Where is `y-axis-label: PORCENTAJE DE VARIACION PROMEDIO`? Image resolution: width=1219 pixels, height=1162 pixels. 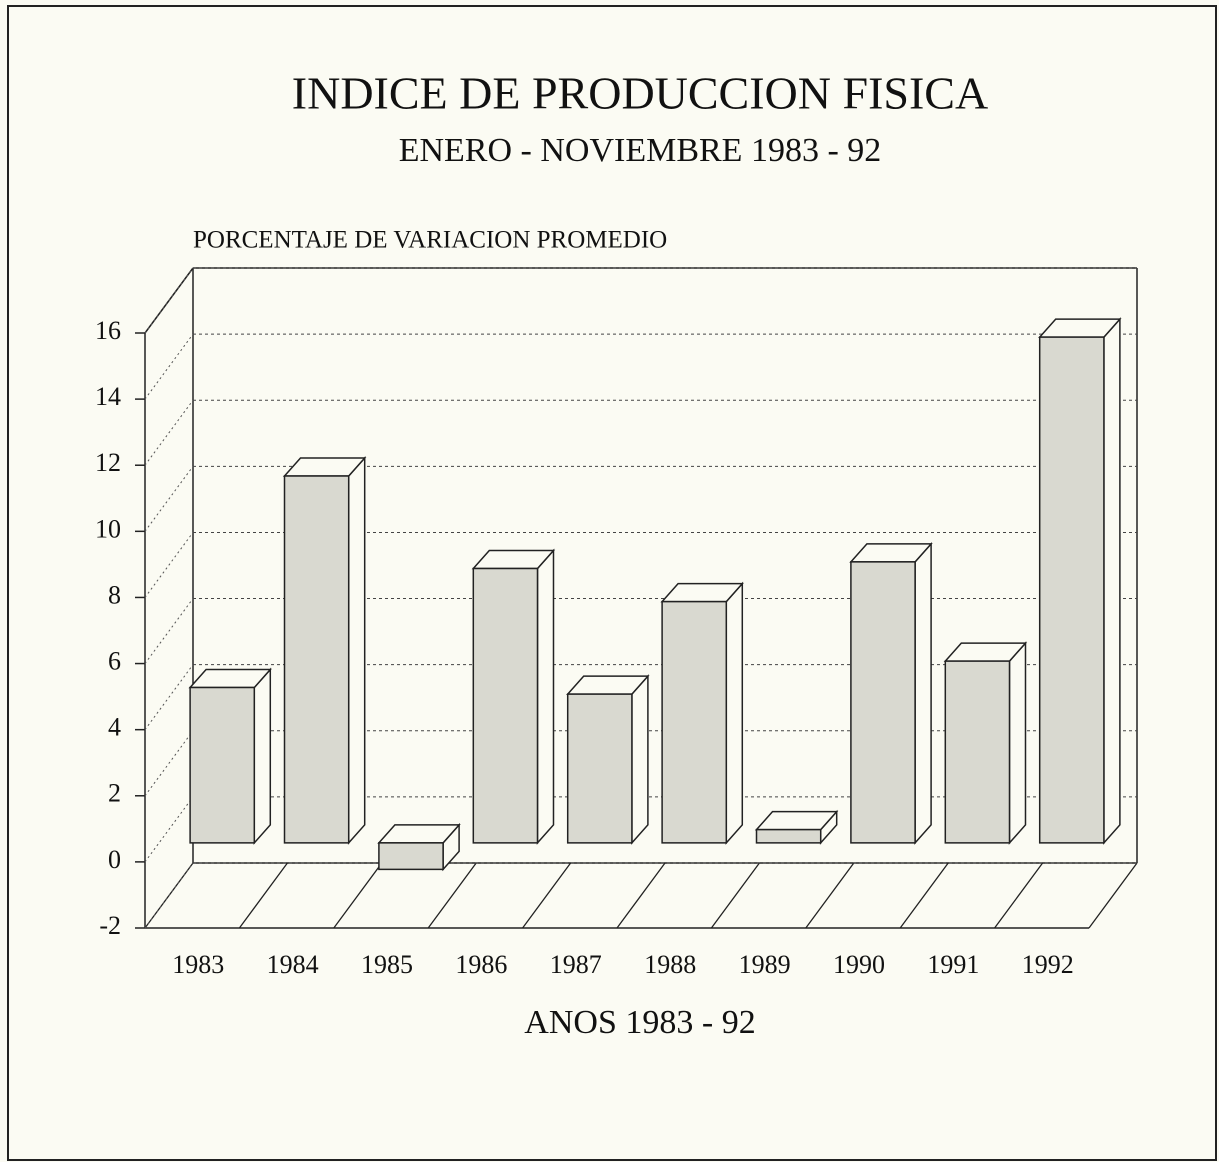 y-axis-label: PORCENTAJE DE VARIACION PROMEDIO is located at coordinates (430, 240).